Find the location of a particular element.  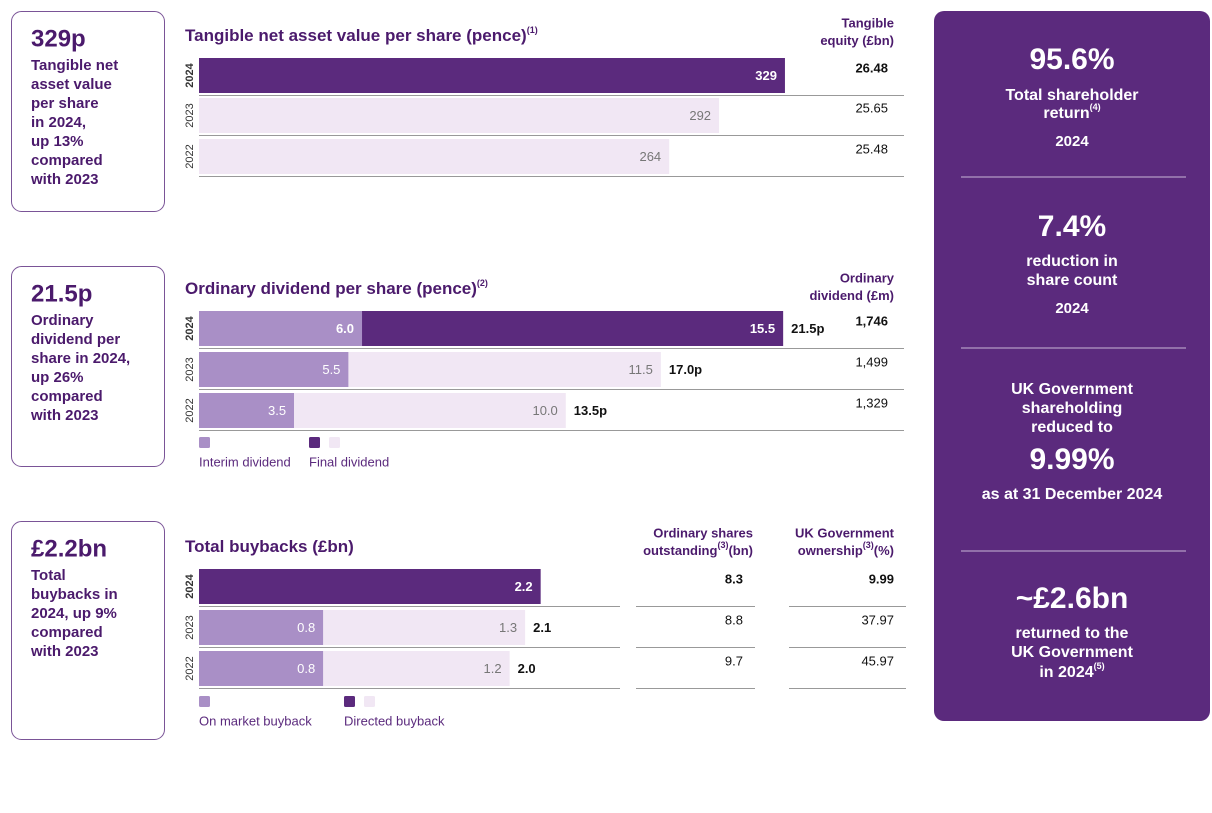

highlight-text: 2024, up 9% is located at coordinates (74, 613).